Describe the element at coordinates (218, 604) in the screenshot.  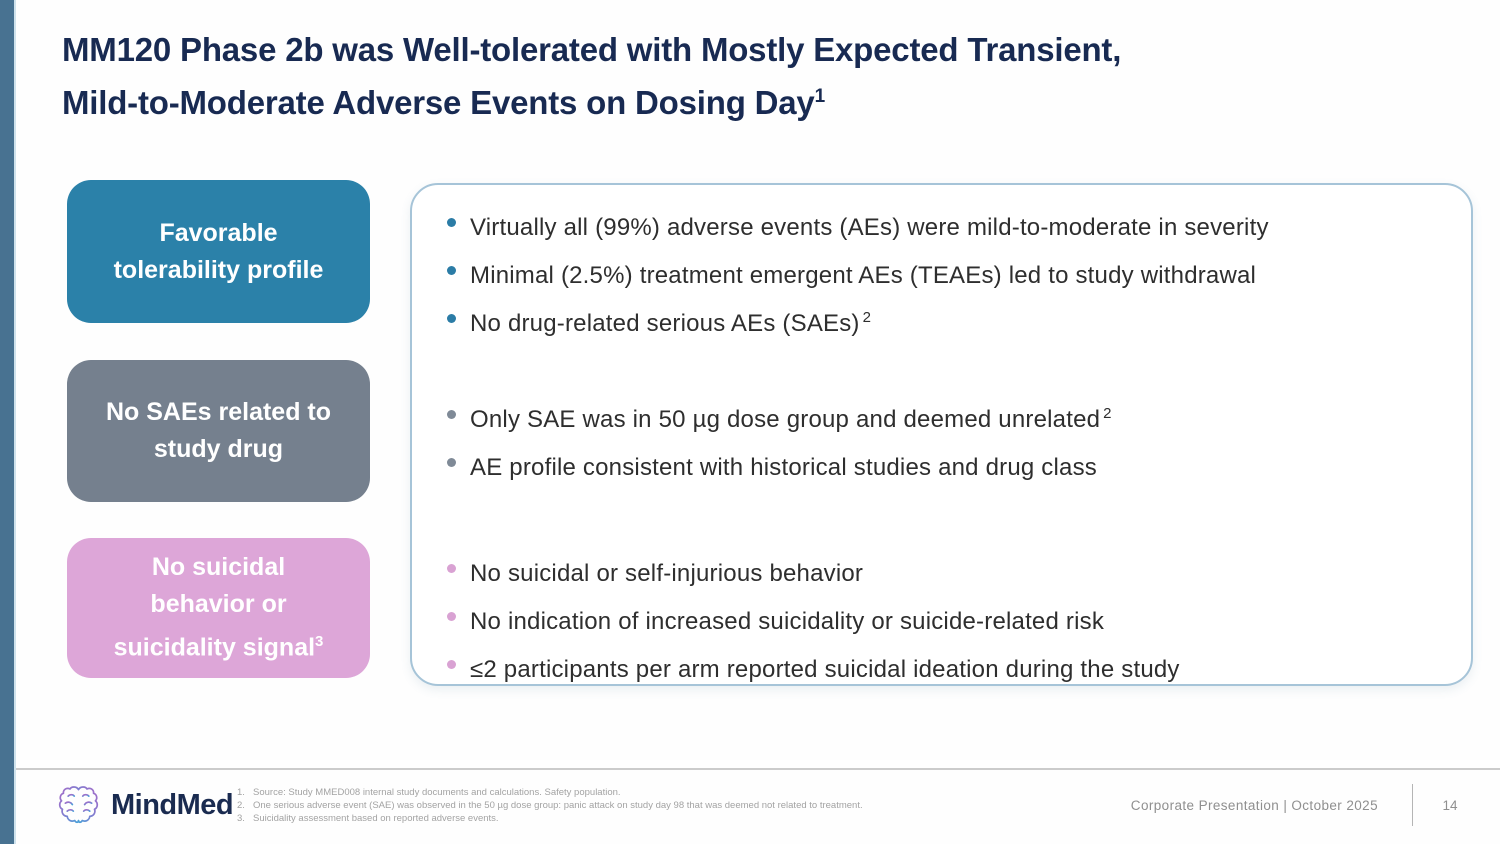
I see `label-line: behavior or` at that location.